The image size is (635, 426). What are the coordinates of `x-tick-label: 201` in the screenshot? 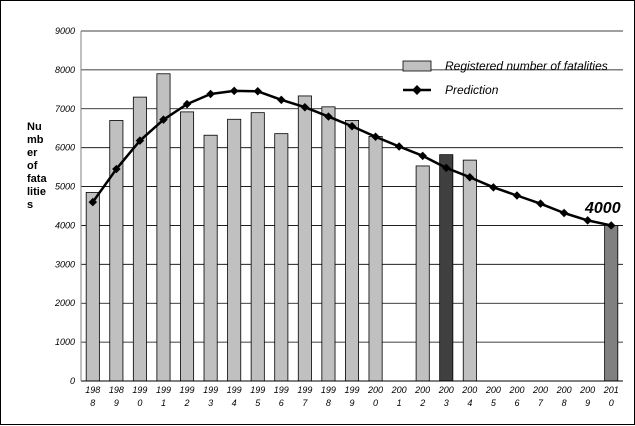 It's located at (611, 390).